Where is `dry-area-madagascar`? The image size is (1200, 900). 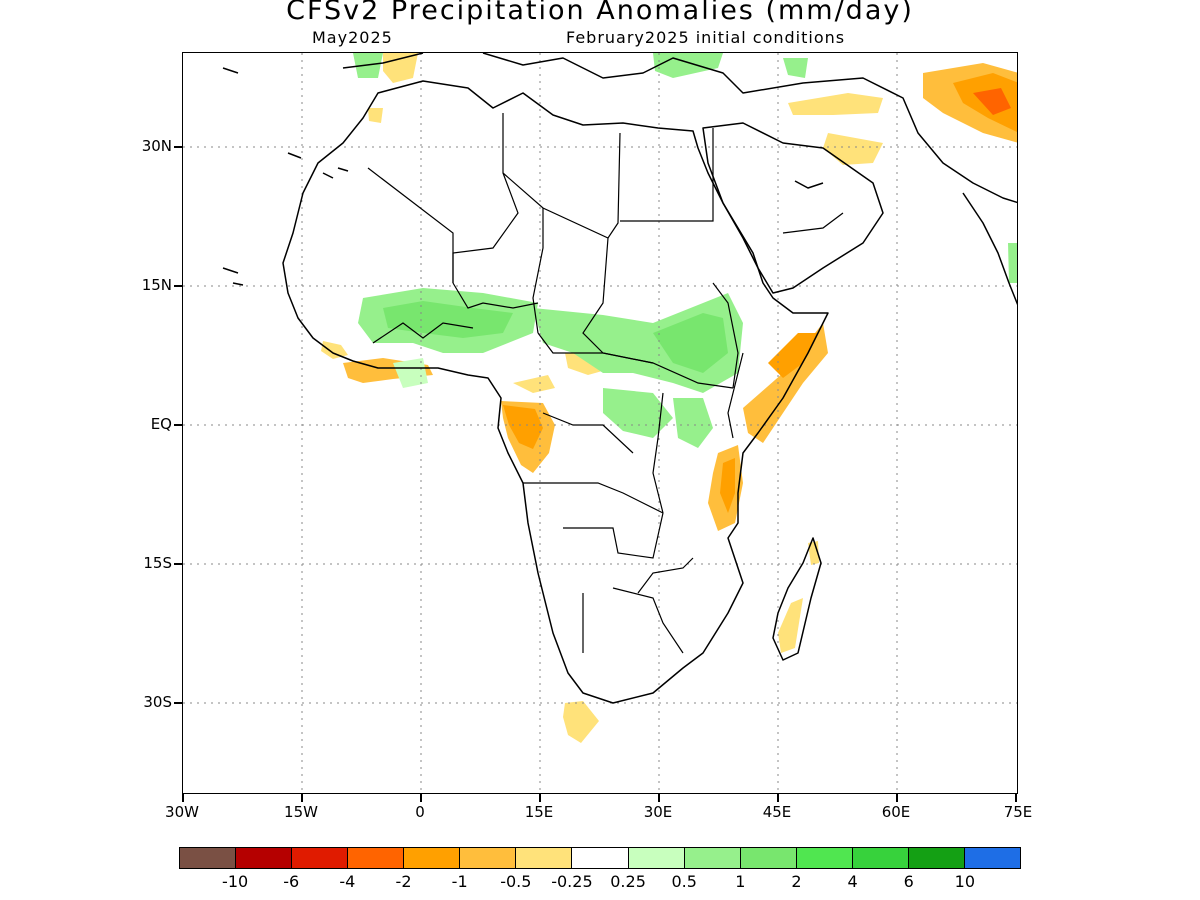
dry-area-madagascar is located at coordinates (790, 625).